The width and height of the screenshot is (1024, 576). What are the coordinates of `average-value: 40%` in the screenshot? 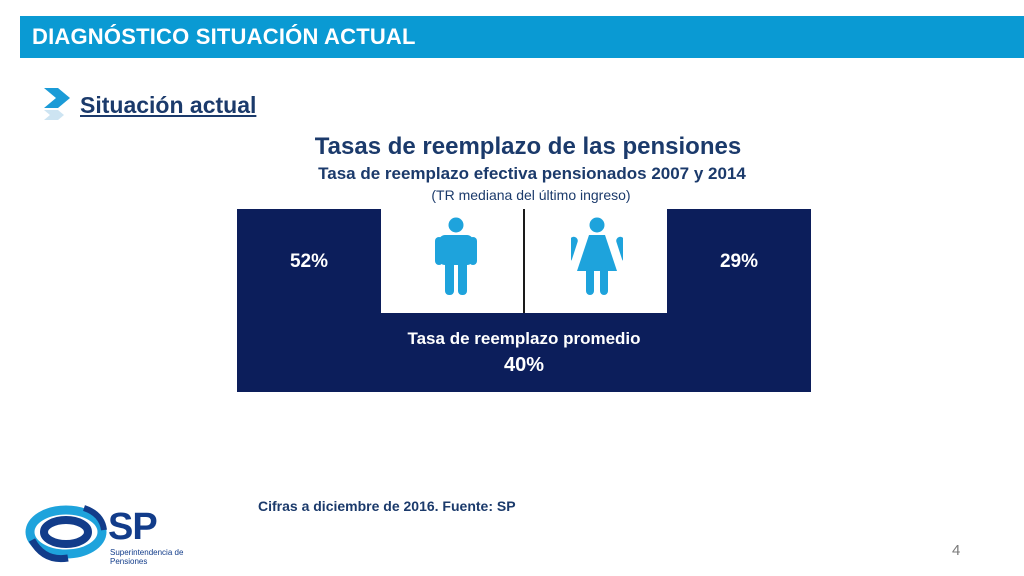 It's located at (524, 365).